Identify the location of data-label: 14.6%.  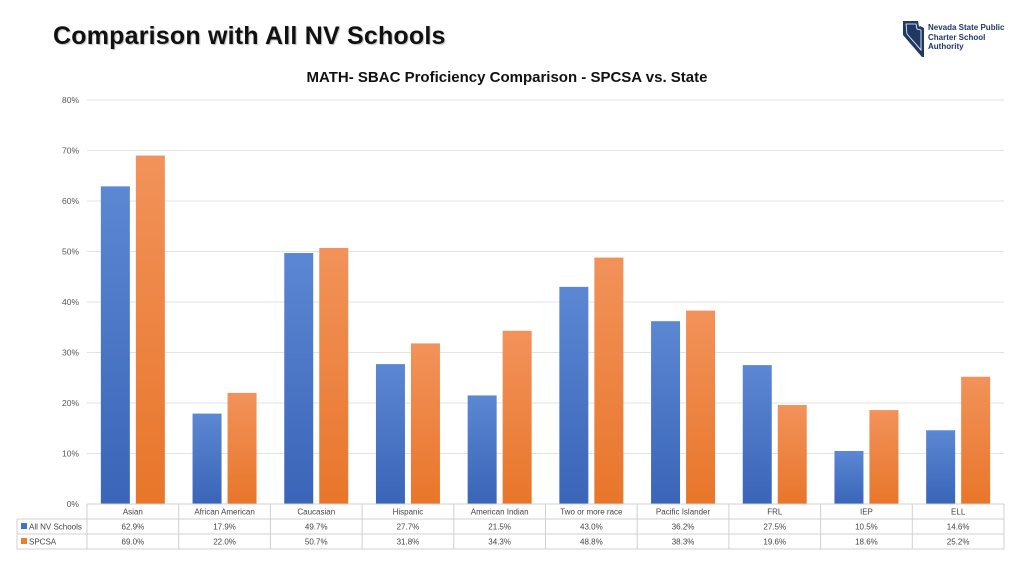
(958, 527).